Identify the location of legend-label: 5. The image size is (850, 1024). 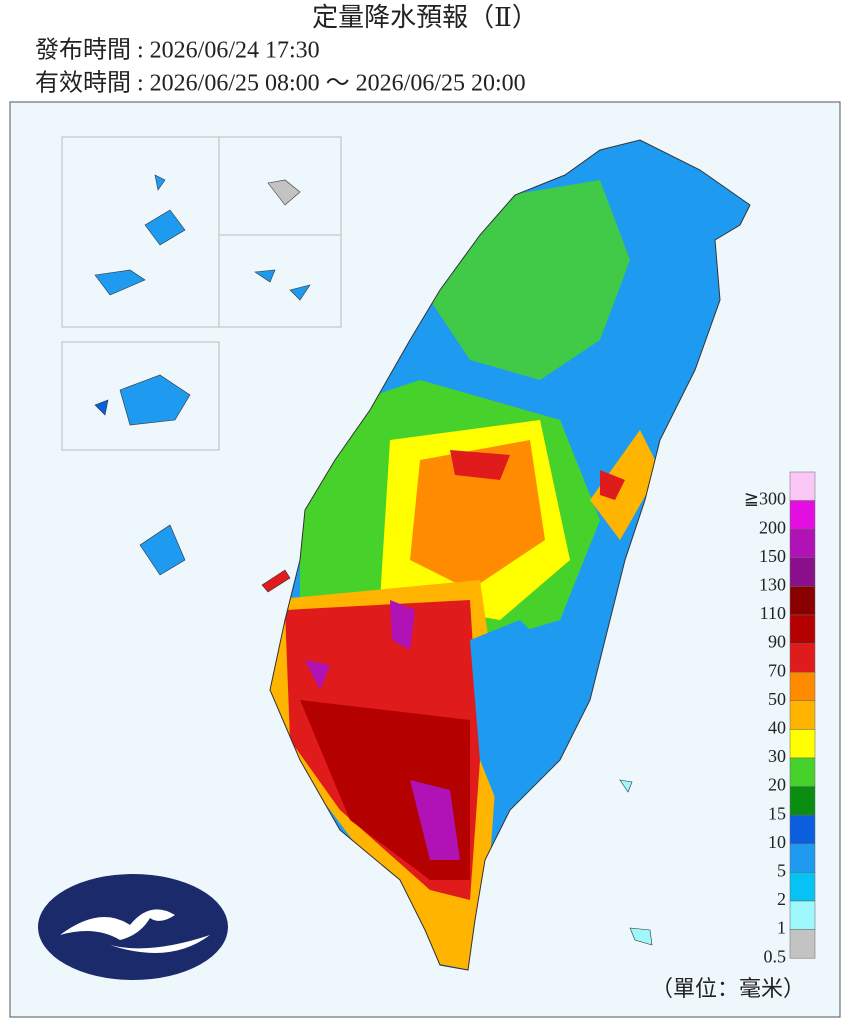
(781, 871).